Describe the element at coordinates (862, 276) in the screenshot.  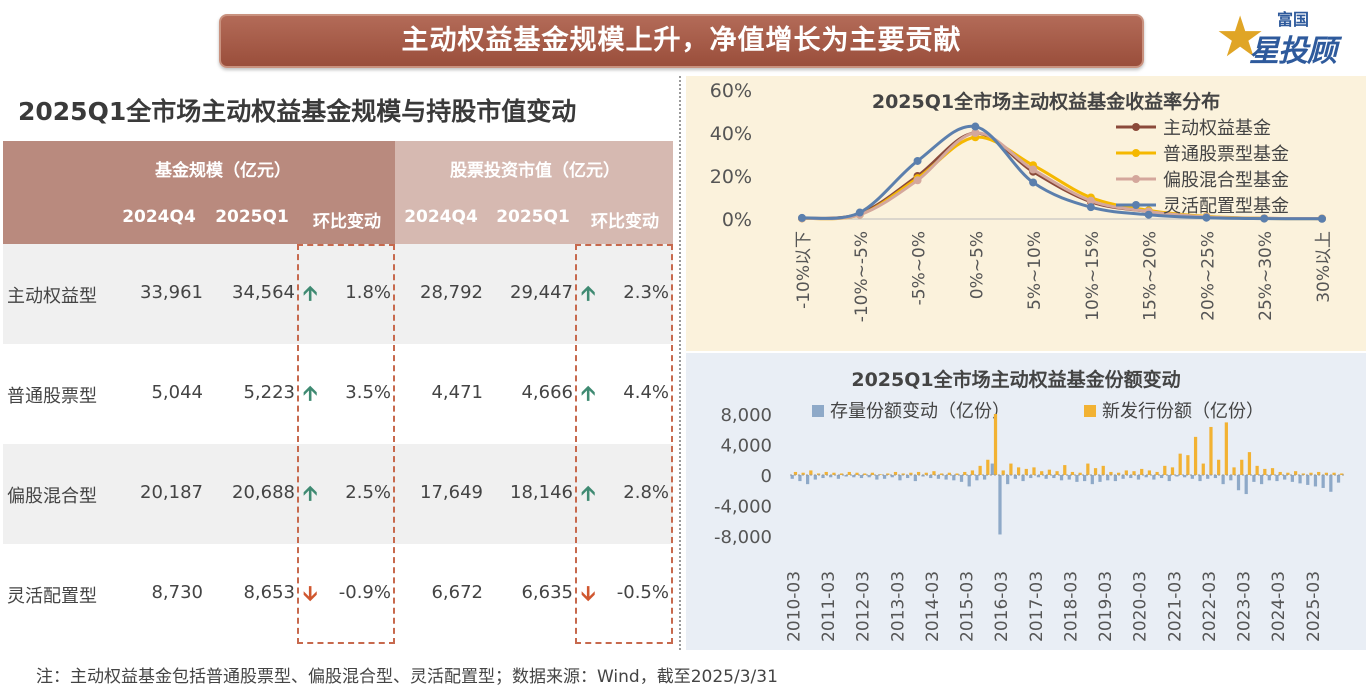
I see `x-tick-label: -10%~-5%` at that location.